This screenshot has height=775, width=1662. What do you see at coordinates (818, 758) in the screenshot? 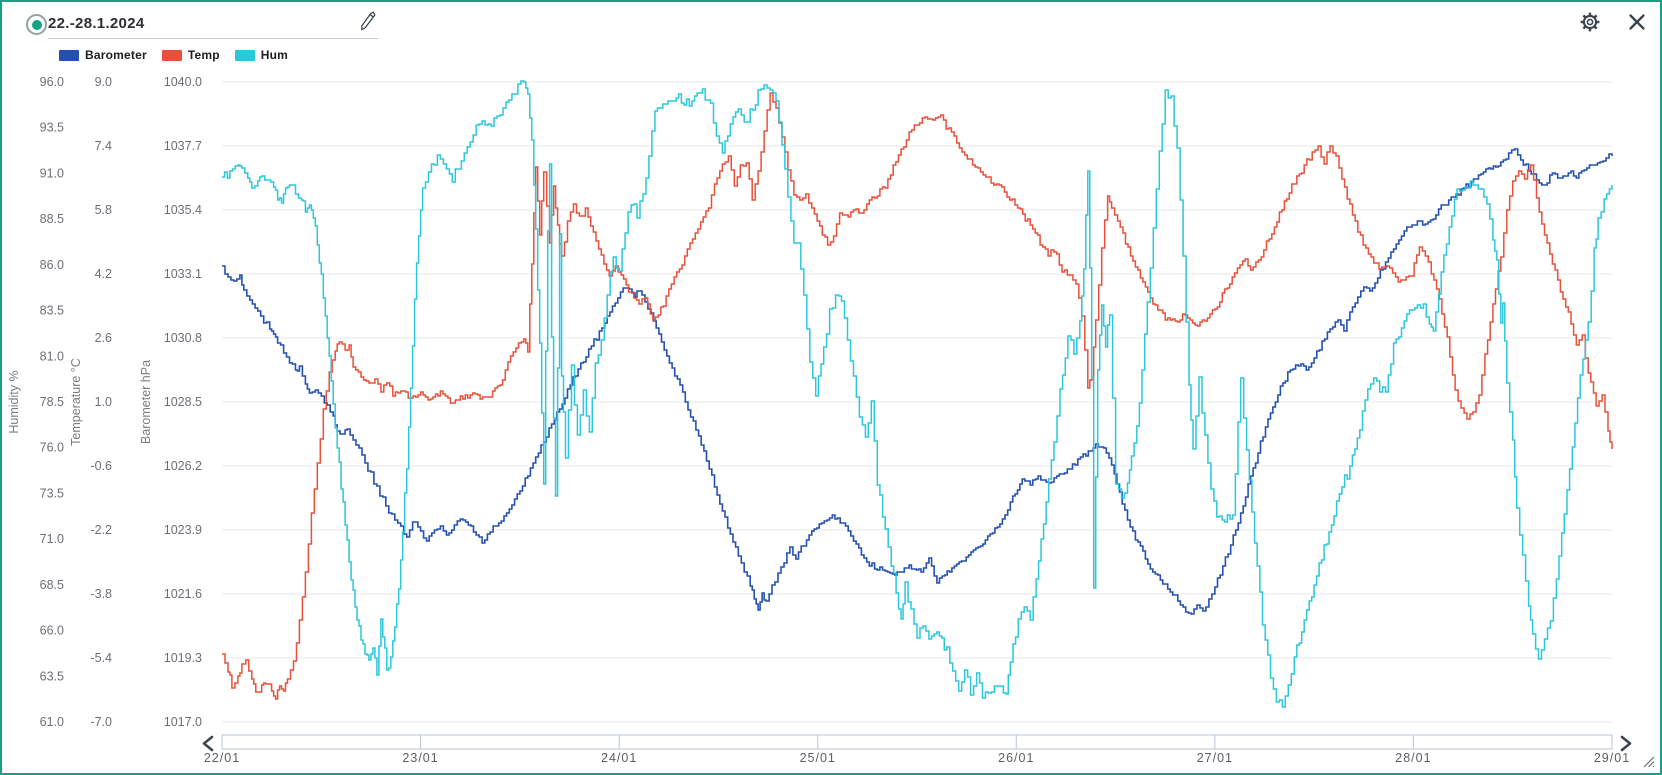
I see `x-tick-label: 25/01` at bounding box center [818, 758].